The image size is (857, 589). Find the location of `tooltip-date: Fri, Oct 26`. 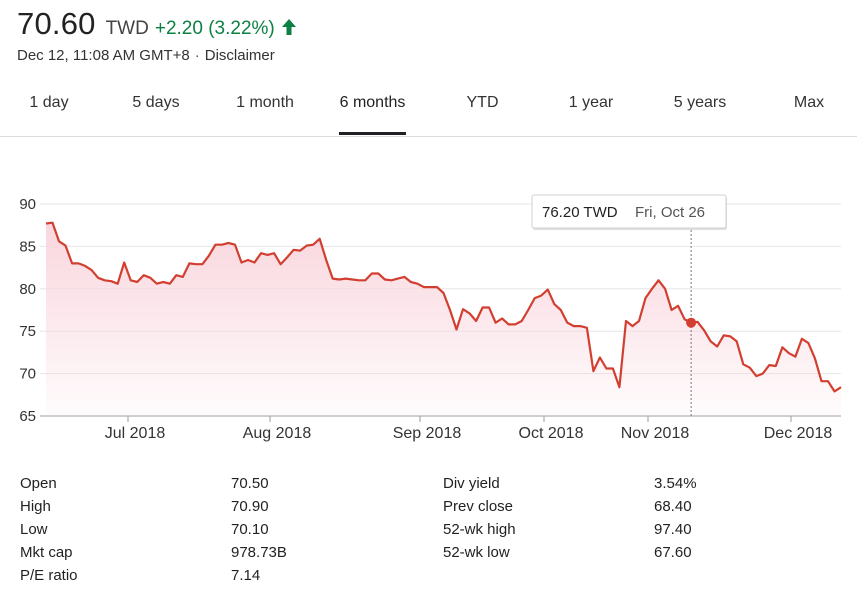

tooltip-date: Fri, Oct 26 is located at coordinates (670, 212).